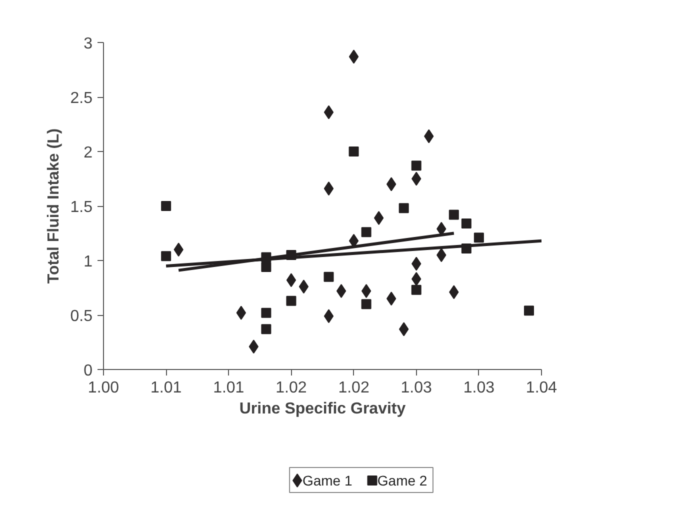  What do you see at coordinates (88, 44) in the screenshot?
I see `y-tick-label: 3` at bounding box center [88, 44].